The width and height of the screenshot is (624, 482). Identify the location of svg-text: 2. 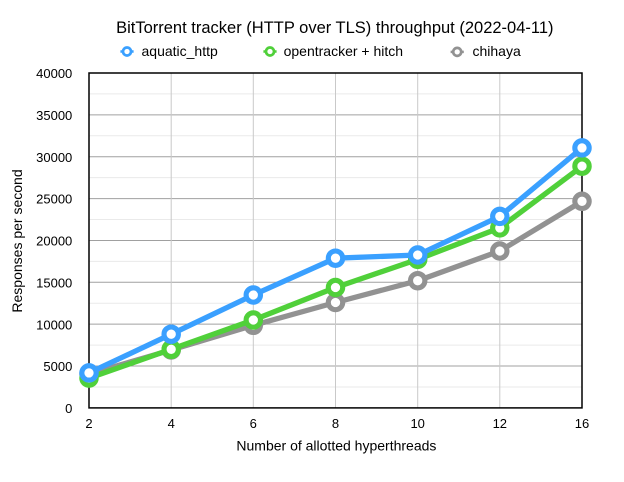
(88, 423).